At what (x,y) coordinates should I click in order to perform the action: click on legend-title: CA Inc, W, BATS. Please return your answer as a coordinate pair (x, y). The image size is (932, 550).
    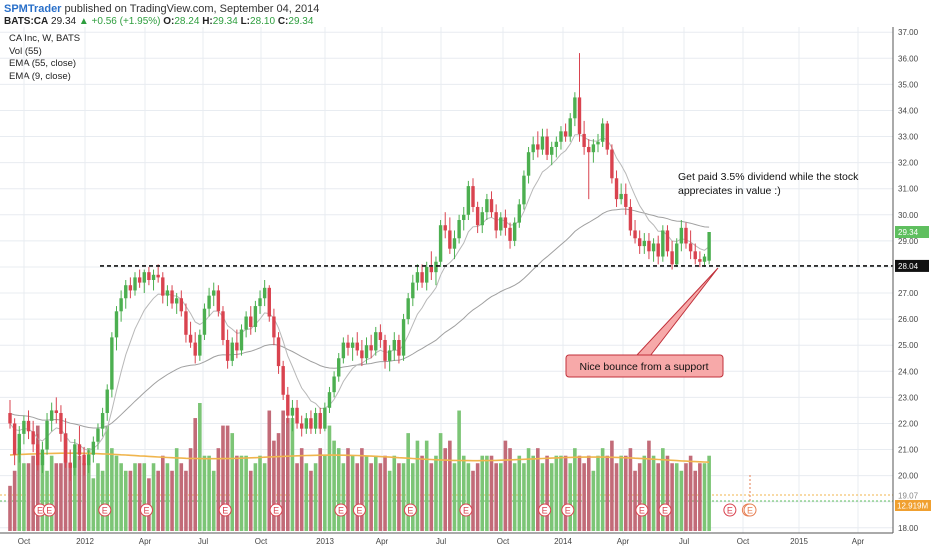
    Looking at the image, I should click on (45, 38).